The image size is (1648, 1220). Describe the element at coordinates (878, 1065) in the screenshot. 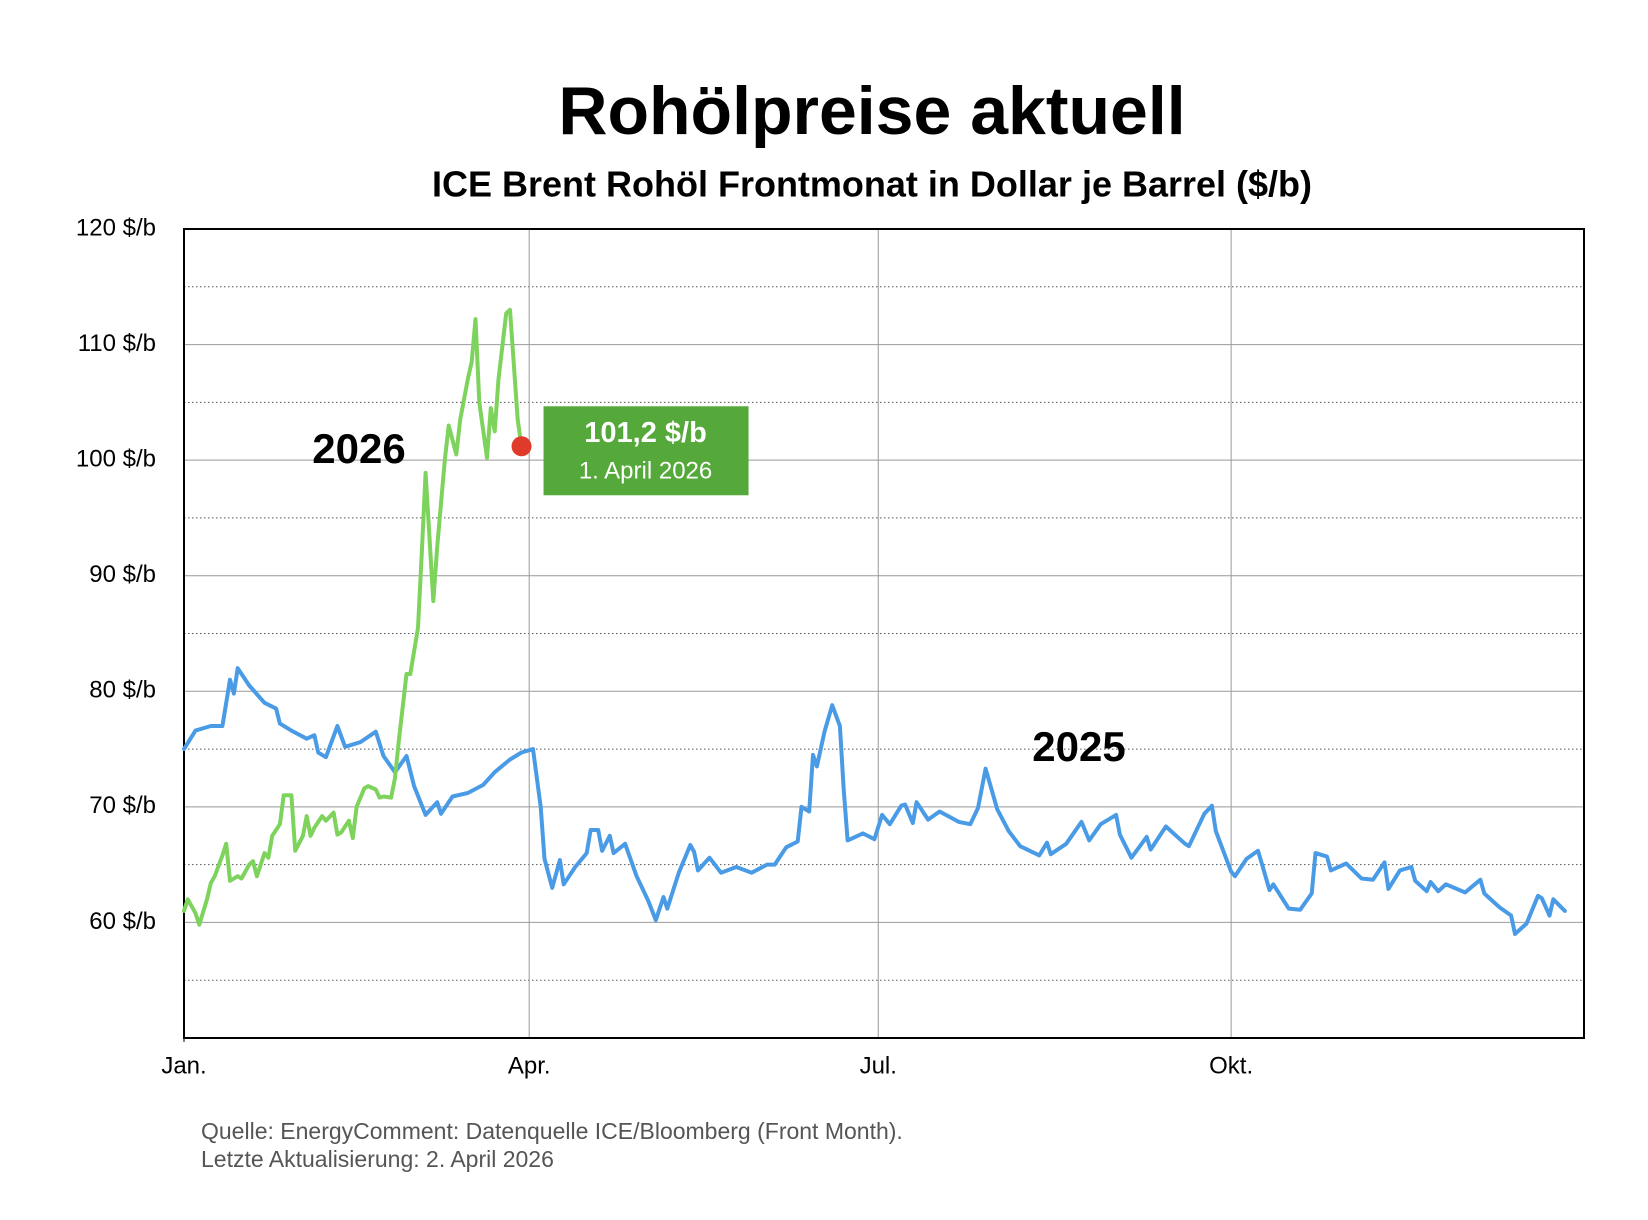

I see `x-tick-label: Jul.` at that location.